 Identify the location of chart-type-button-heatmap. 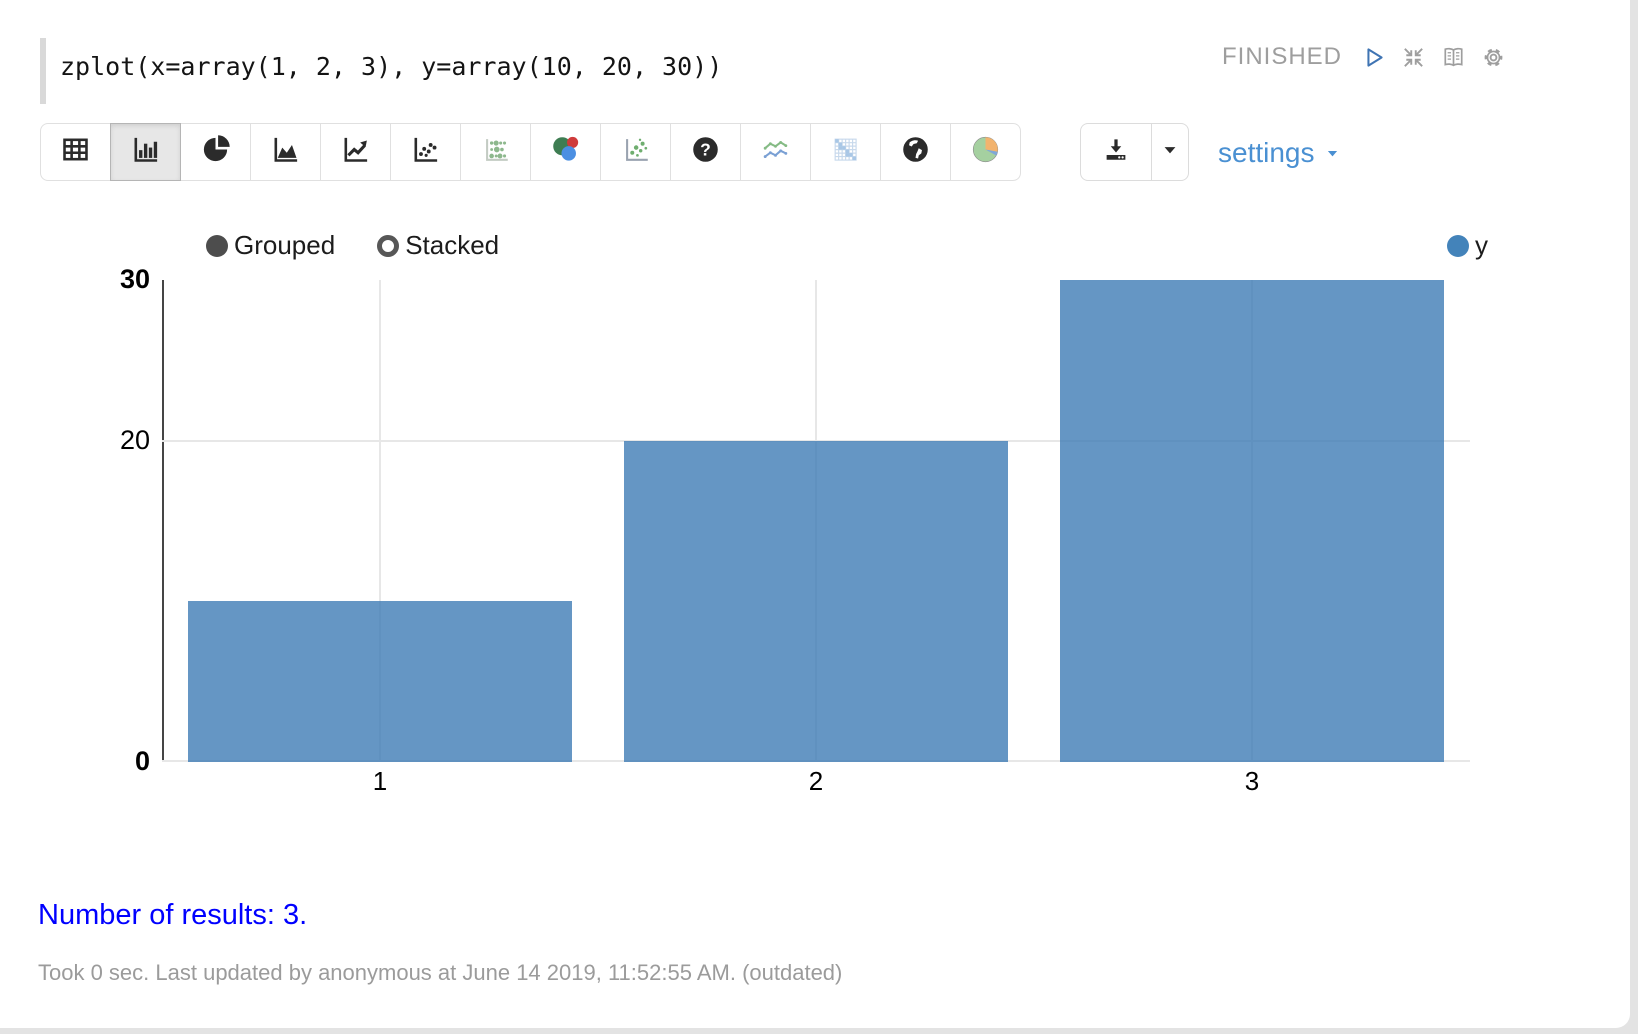
(845, 152).